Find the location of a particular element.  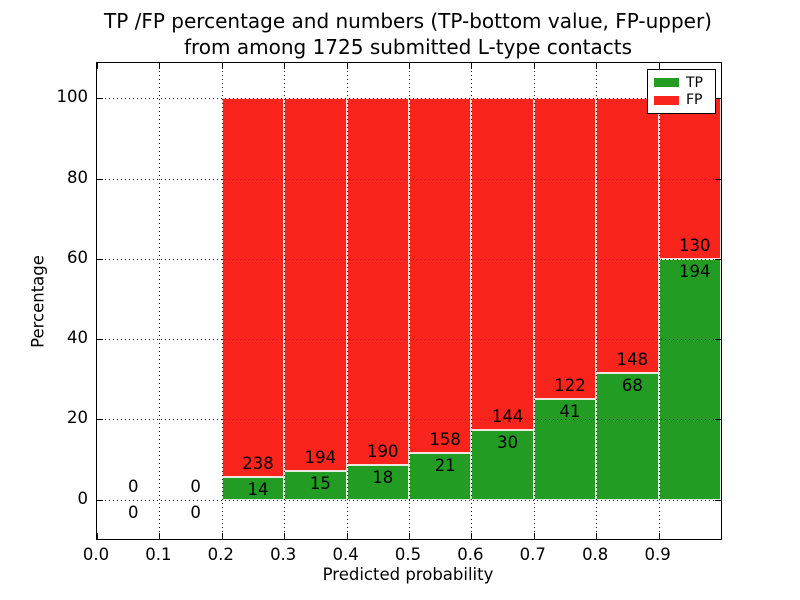

tp-count-label: 68 is located at coordinates (632, 386).